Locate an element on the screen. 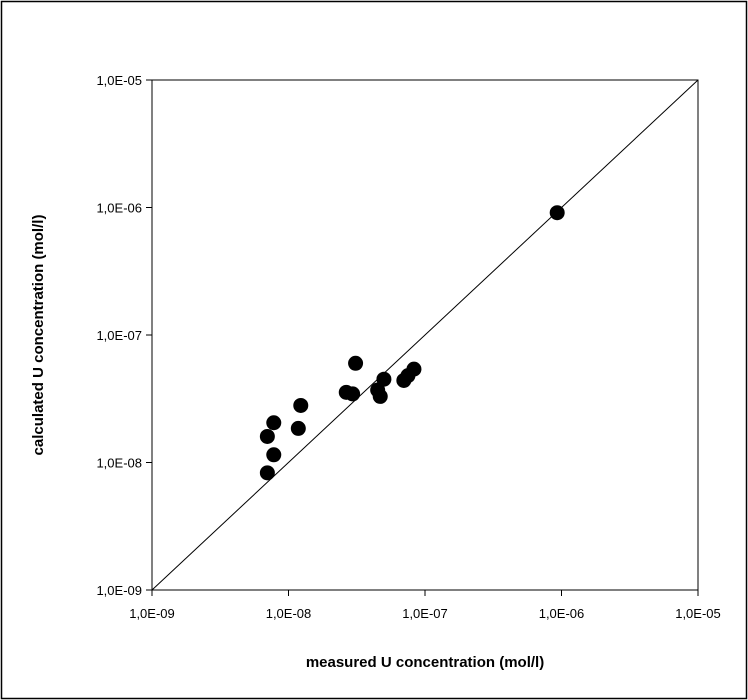 The image size is (748, 700). x-tick-label: 1,0E-05 is located at coordinates (698, 613).